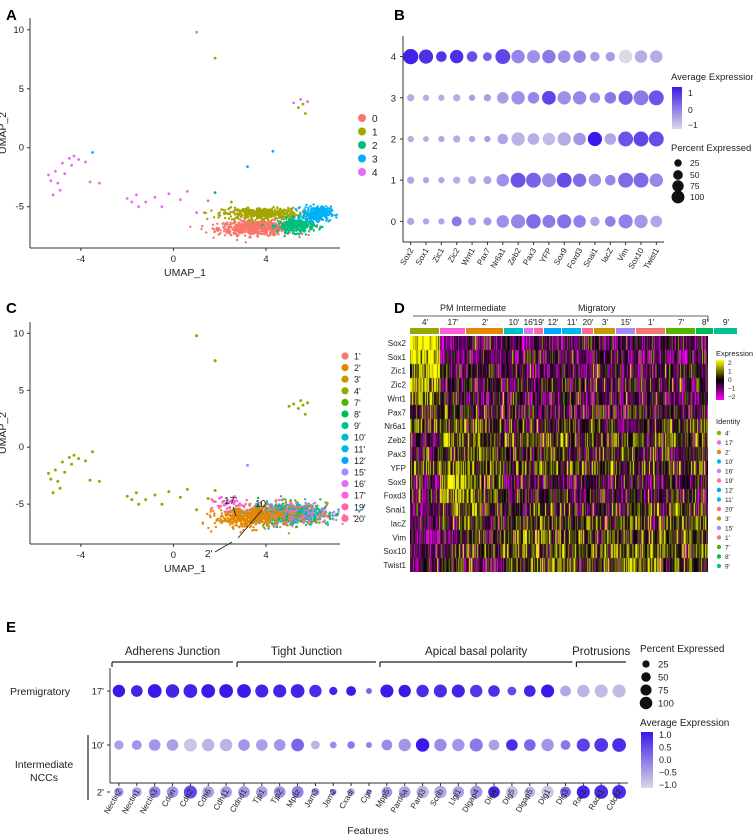  What do you see at coordinates (678, 186) in the screenshot?
I see `size-legend-dot` at bounding box center [678, 186].